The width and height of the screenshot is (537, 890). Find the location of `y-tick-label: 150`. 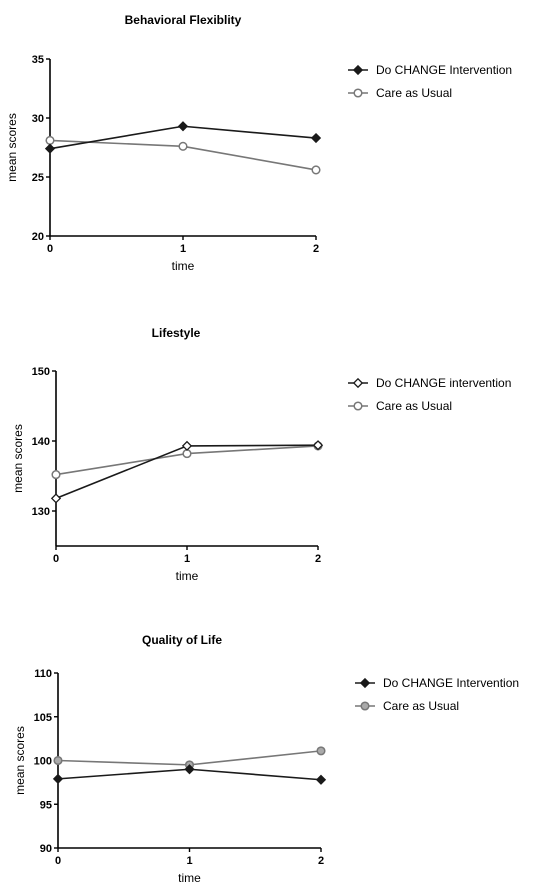

y-tick-label: 150 is located at coordinates (41, 372).